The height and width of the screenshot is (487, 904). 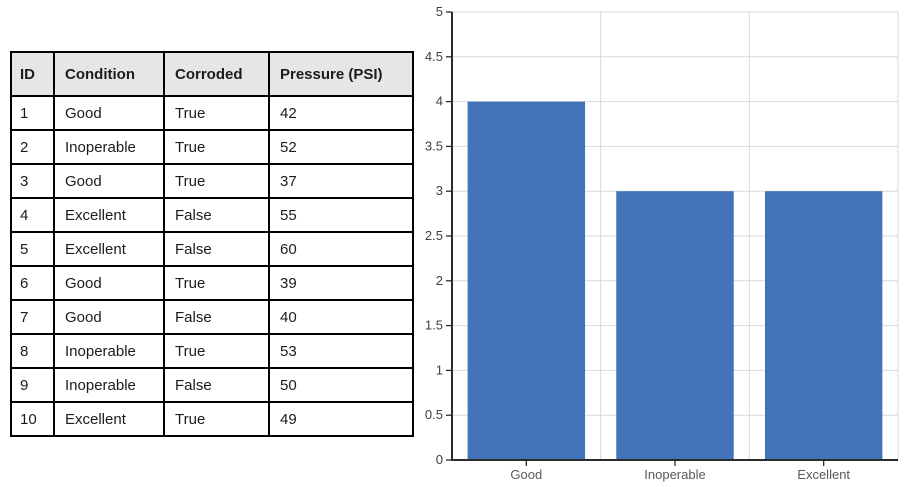 I want to click on table-cell-id: 7, so click(x=32, y=317).